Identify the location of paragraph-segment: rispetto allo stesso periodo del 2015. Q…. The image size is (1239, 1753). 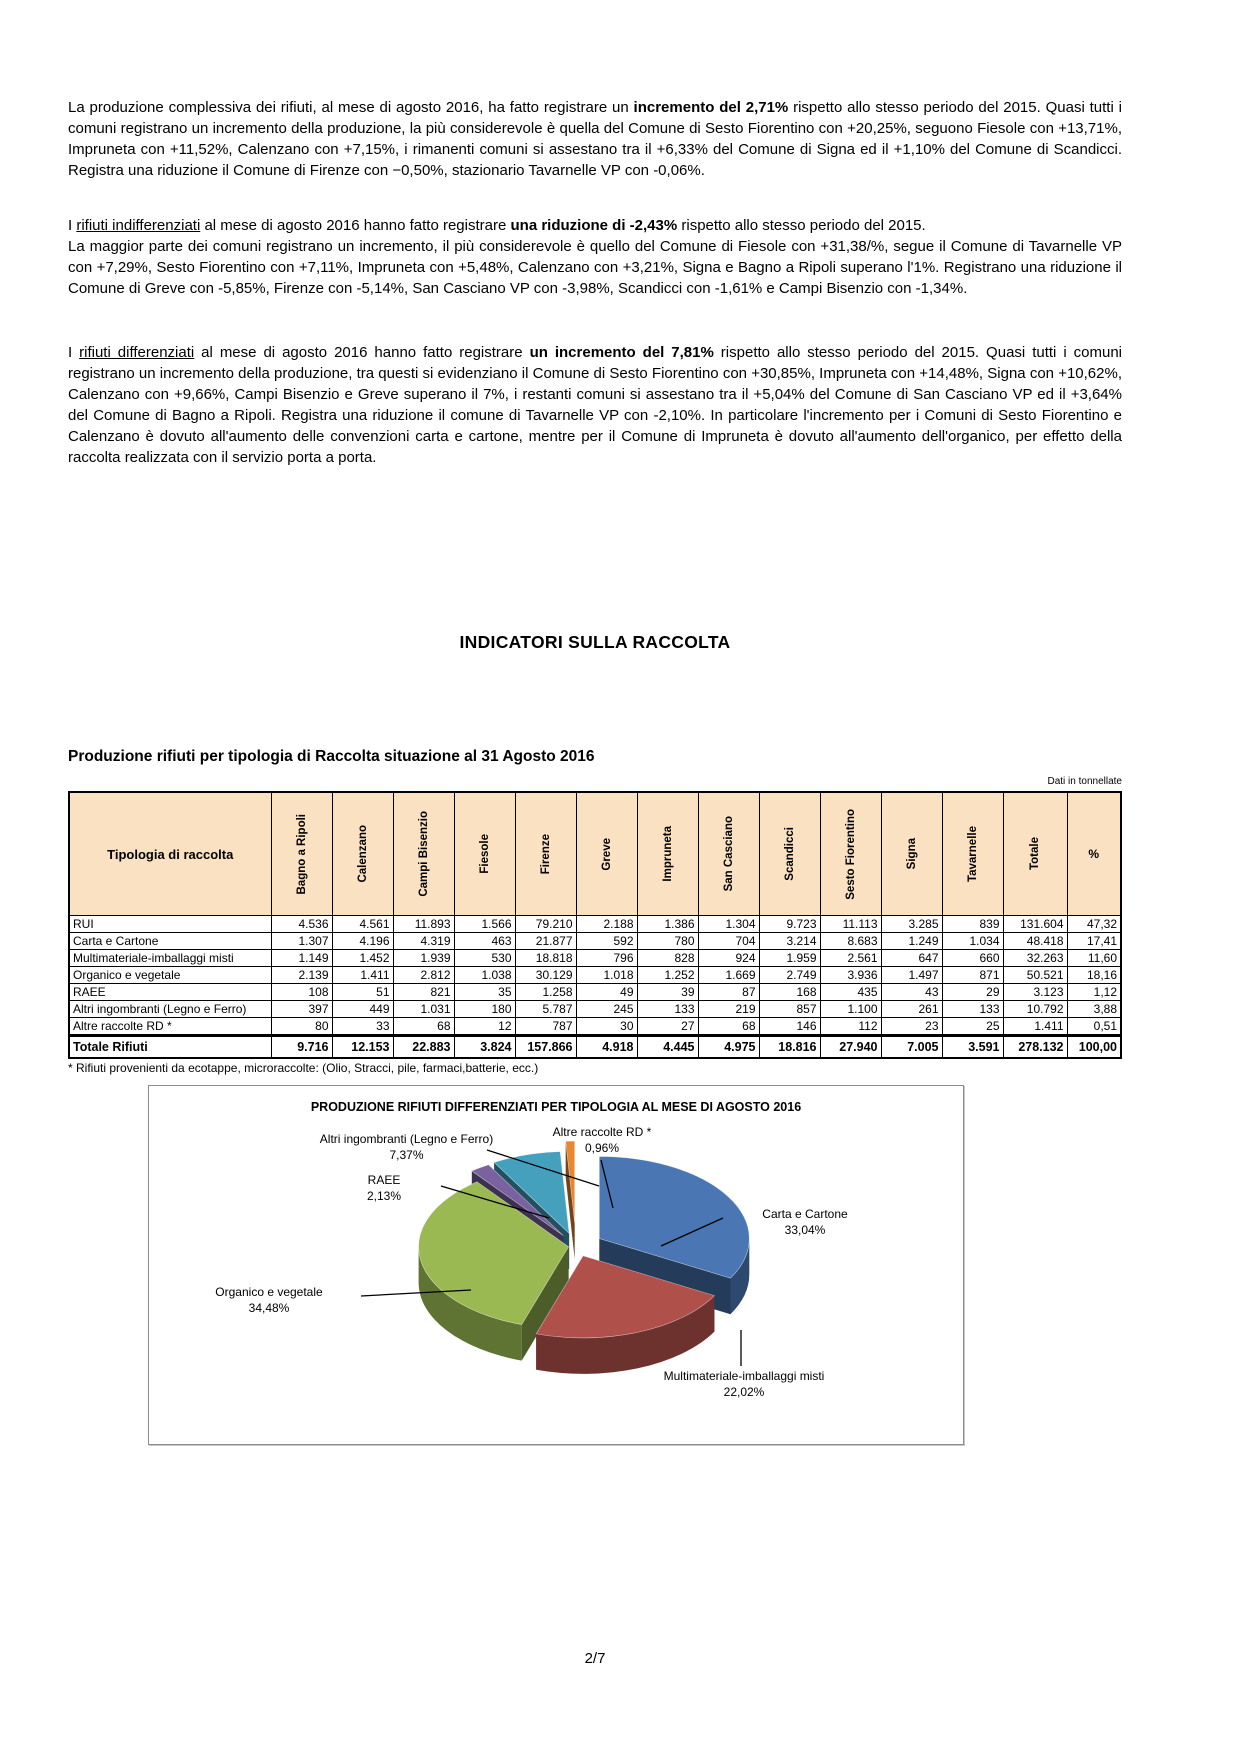
(595, 139).